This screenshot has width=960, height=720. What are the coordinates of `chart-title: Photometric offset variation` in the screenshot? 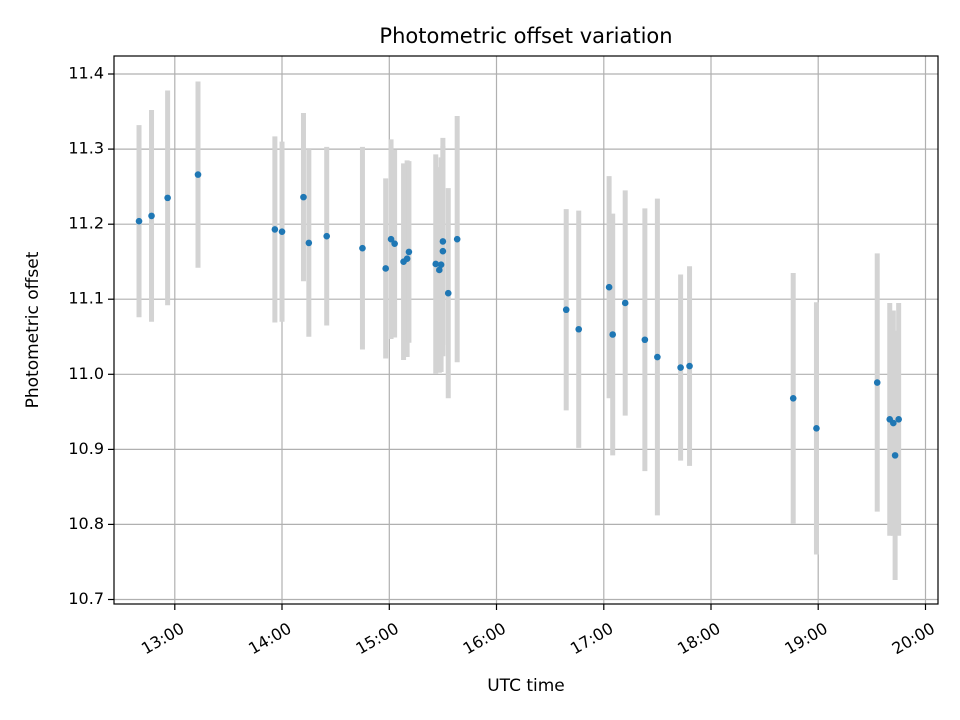 It's located at (525, 36).